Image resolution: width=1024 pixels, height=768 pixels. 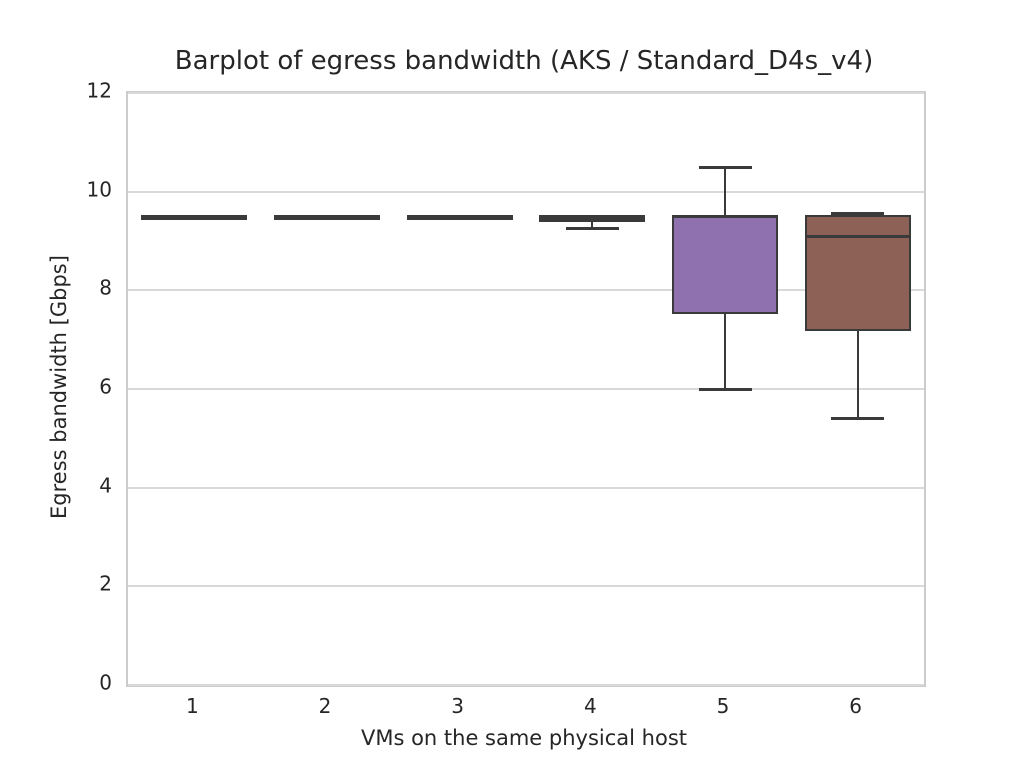 What do you see at coordinates (325, 706) in the screenshot?
I see `x-tick-label: 2` at bounding box center [325, 706].